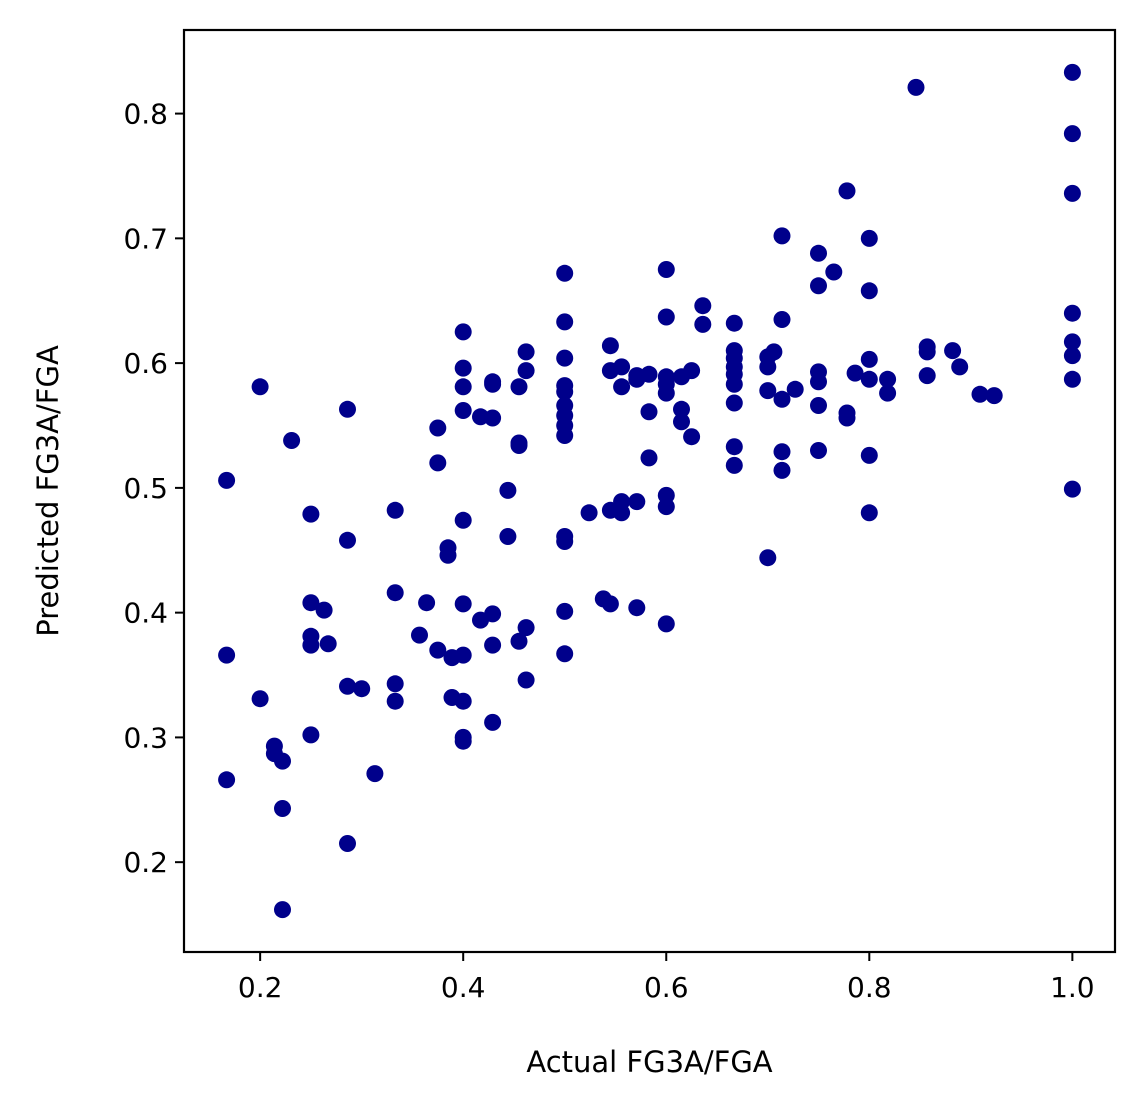 This screenshot has width=1144, height=1113. Describe the element at coordinates (145, 613) in the screenshot. I see `y-tick-label: 0.4` at that location.